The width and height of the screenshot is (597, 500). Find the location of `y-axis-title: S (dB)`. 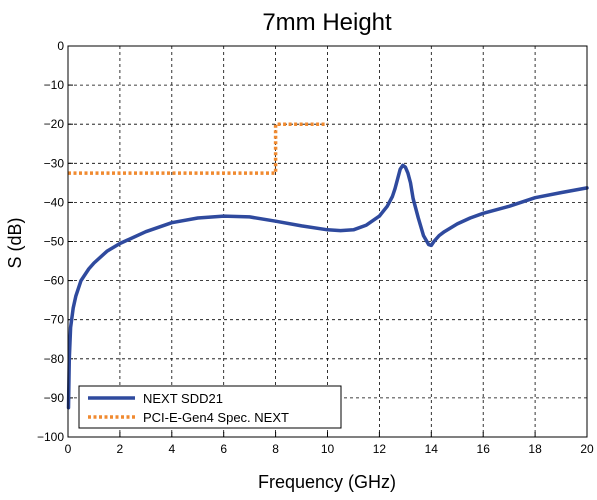

y-axis-title: S (dB) is located at coordinates (15, 242).